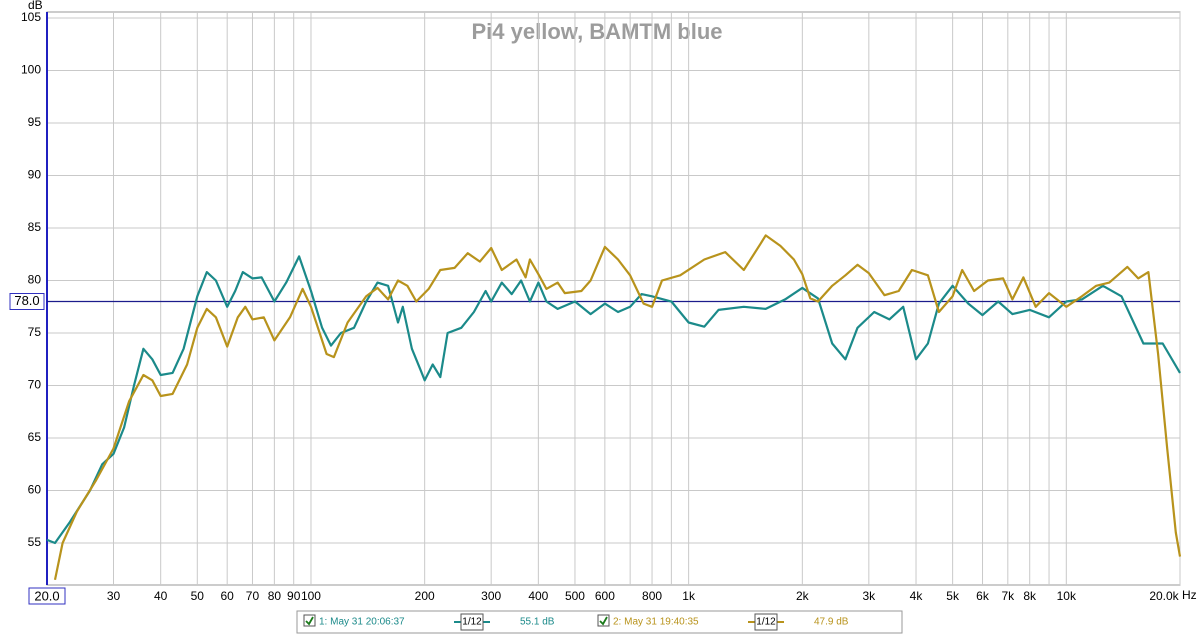 This screenshot has height=635, width=1200. What do you see at coordinates (1067, 596) in the screenshot?
I see `x-tick-label: 10k` at bounding box center [1067, 596].